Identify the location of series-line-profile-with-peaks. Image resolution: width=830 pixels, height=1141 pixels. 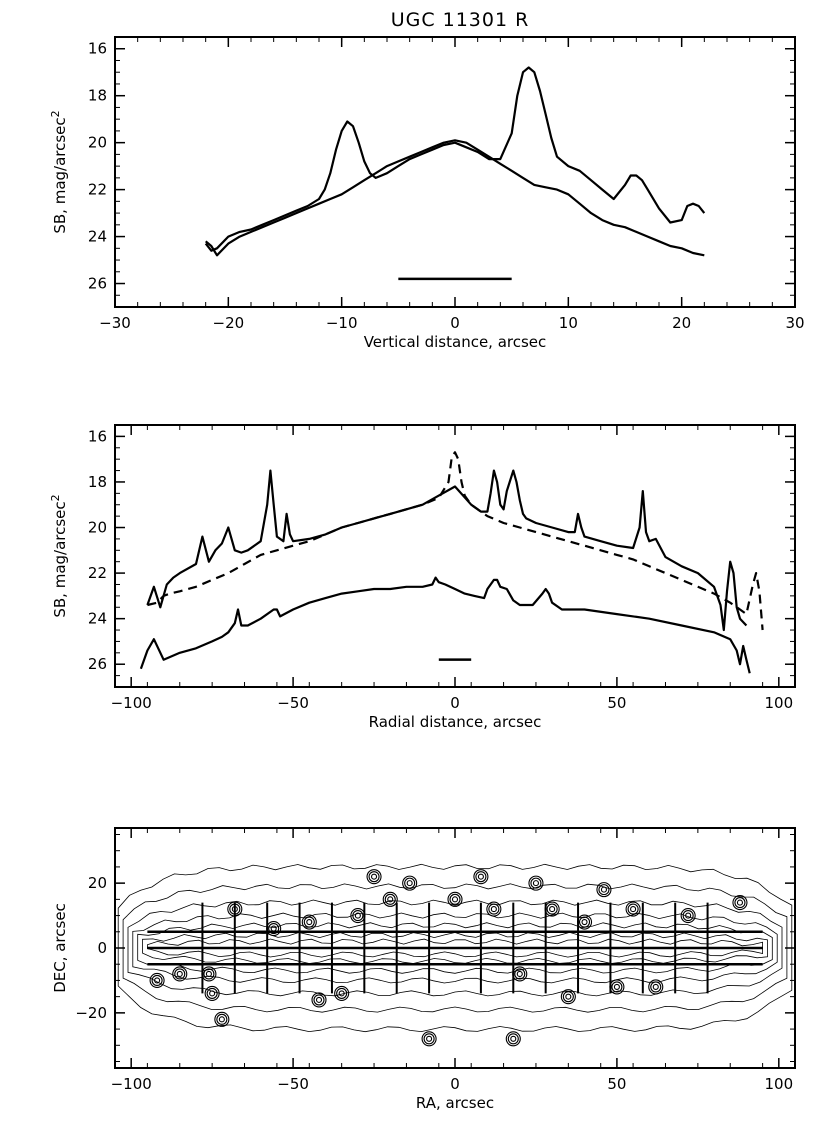
(455, 159).